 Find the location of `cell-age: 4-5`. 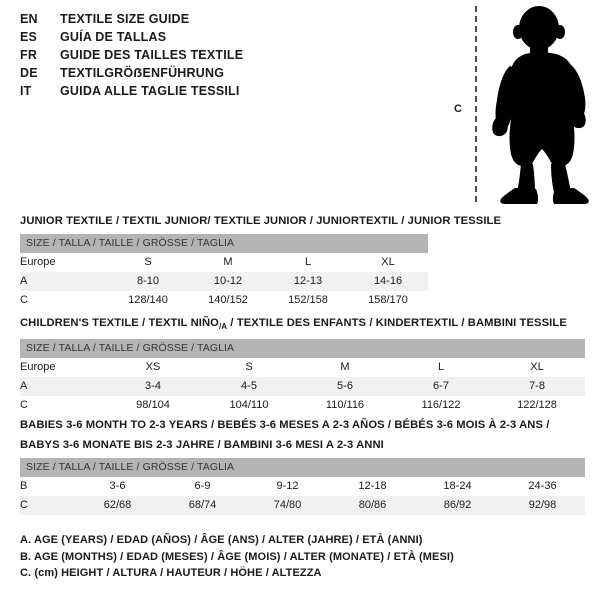

cell-age: 4-5 is located at coordinates (249, 387).